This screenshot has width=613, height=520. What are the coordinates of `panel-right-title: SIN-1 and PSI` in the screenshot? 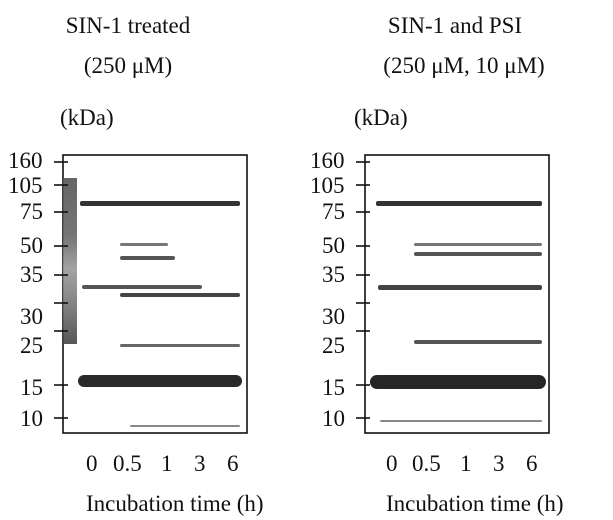 It's located at (455, 25).